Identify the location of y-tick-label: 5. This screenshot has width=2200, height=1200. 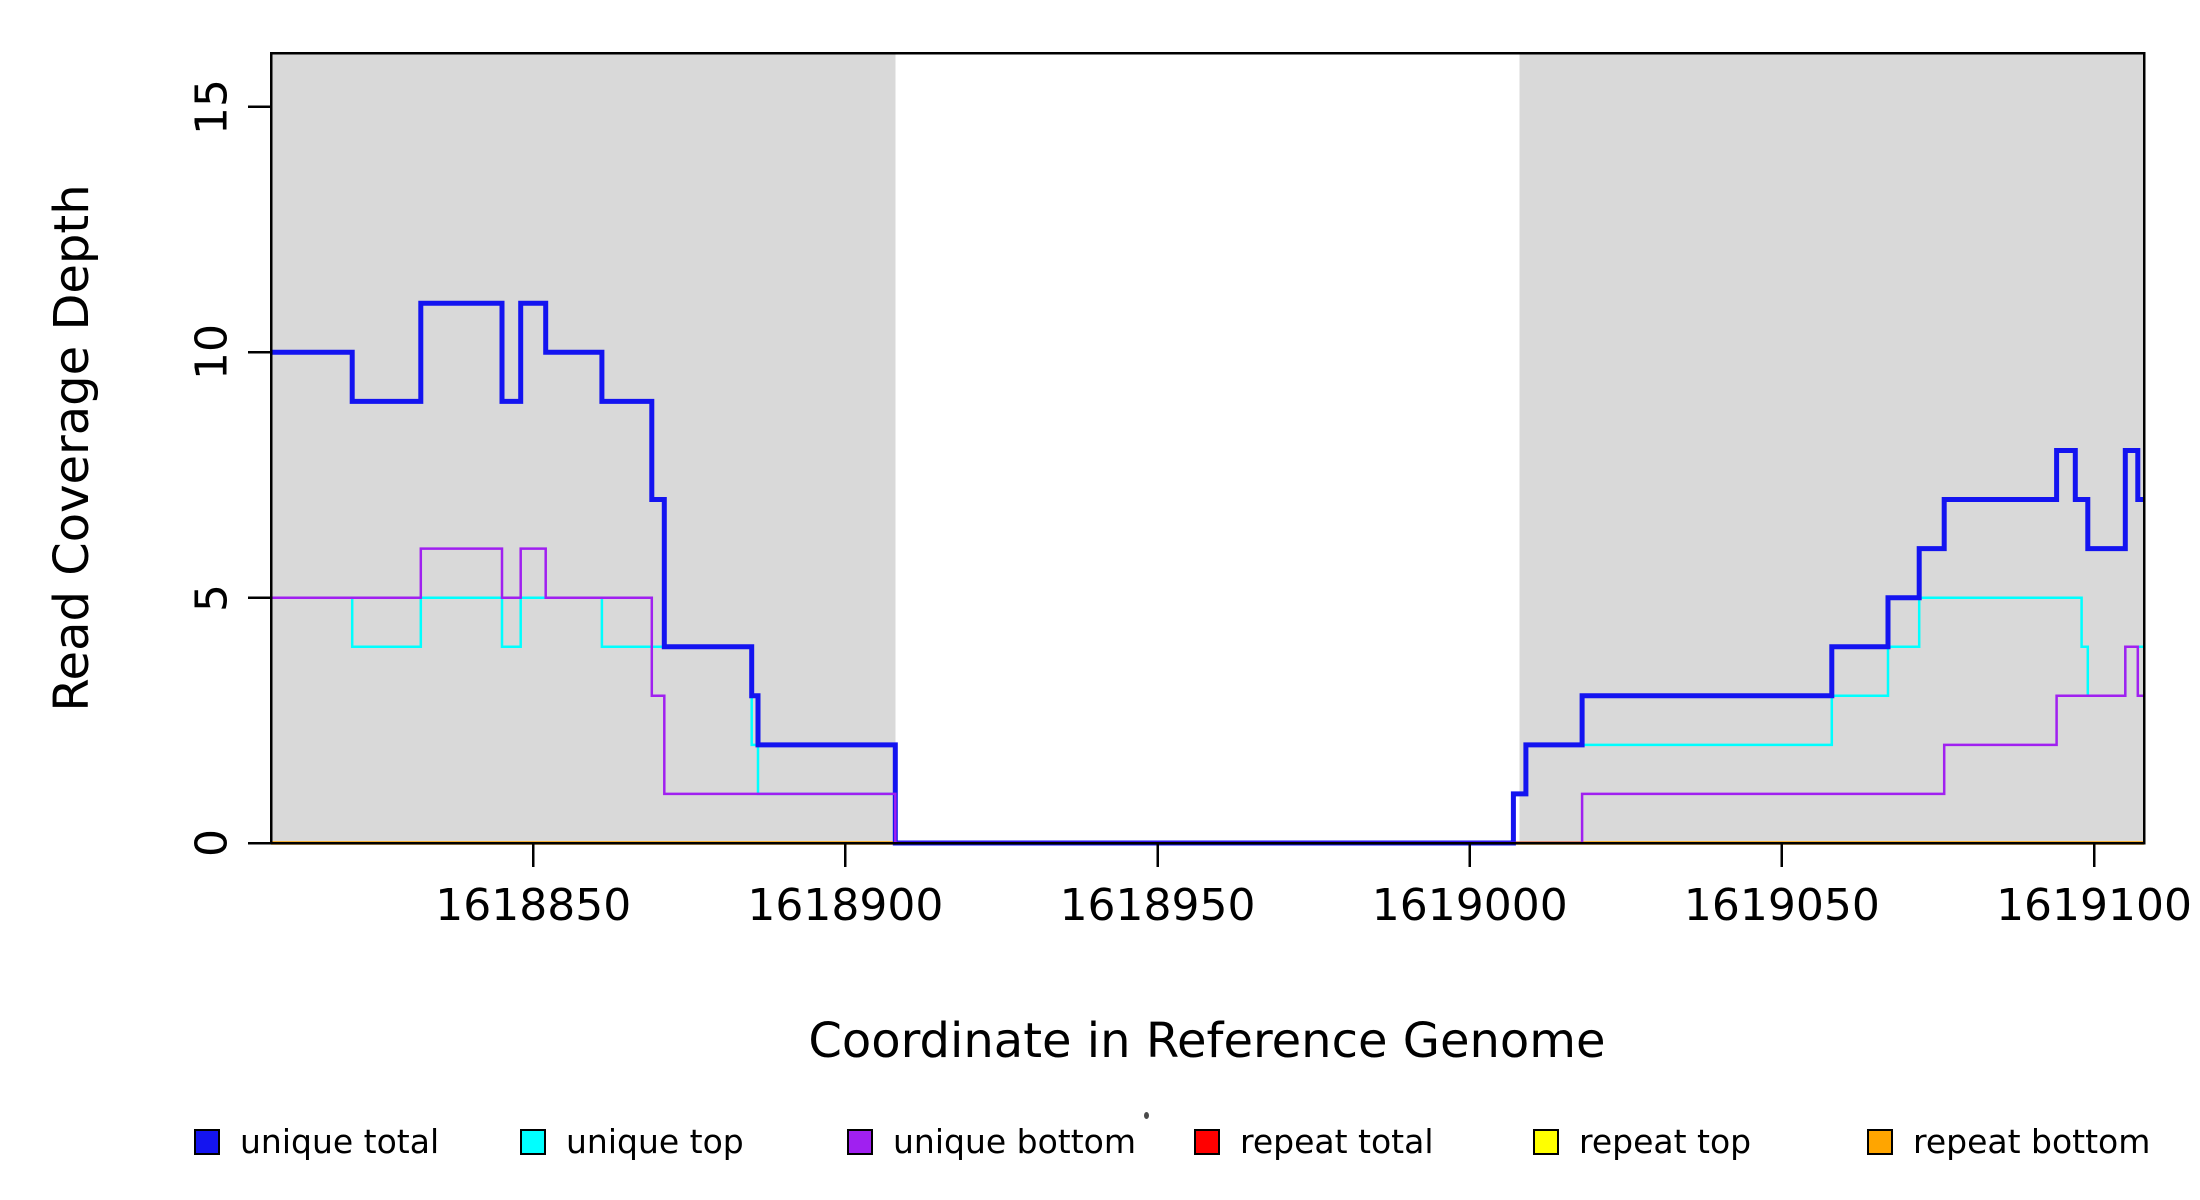
(212, 597).